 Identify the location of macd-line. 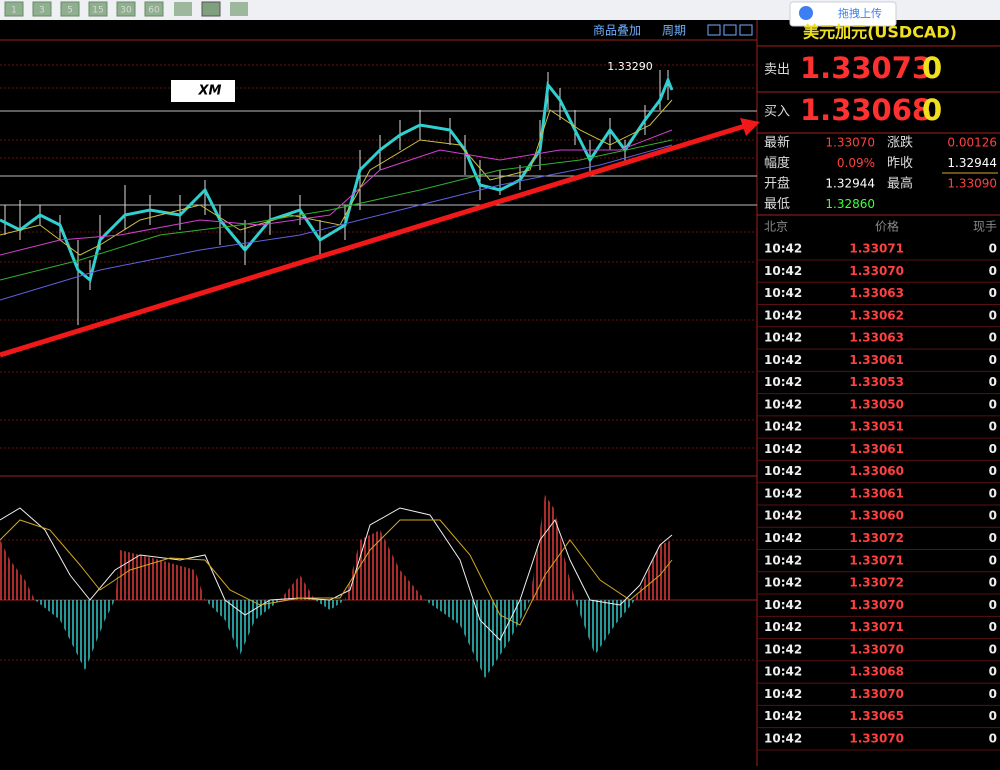
(336, 574).